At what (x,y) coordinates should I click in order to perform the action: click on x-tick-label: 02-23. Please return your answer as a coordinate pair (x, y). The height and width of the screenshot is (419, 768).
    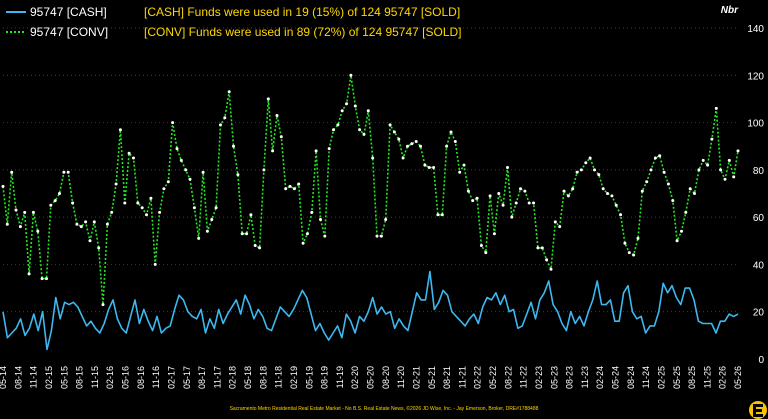
    Looking at the image, I should click on (539, 377).